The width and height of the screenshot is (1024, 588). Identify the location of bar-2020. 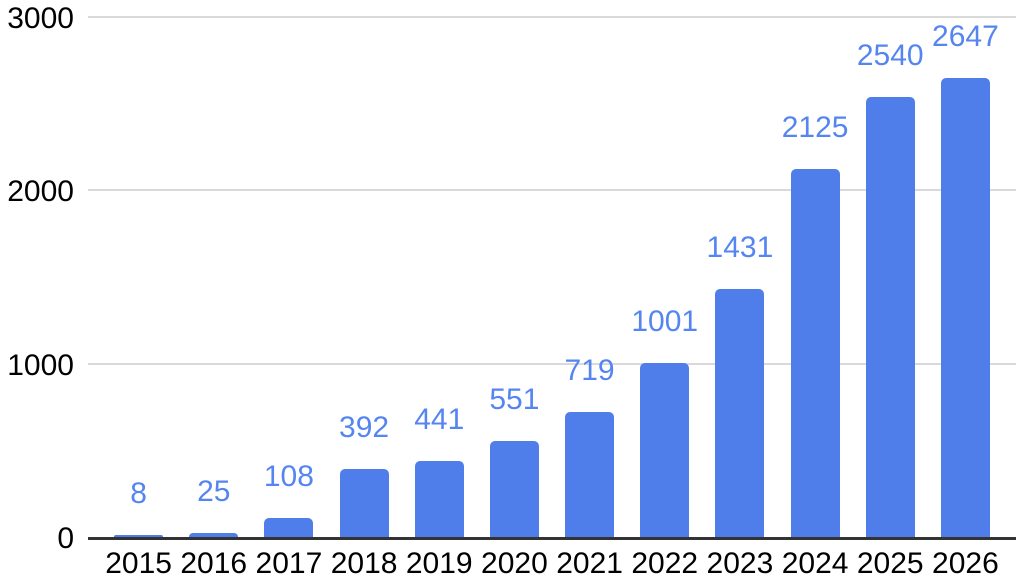
(514, 489).